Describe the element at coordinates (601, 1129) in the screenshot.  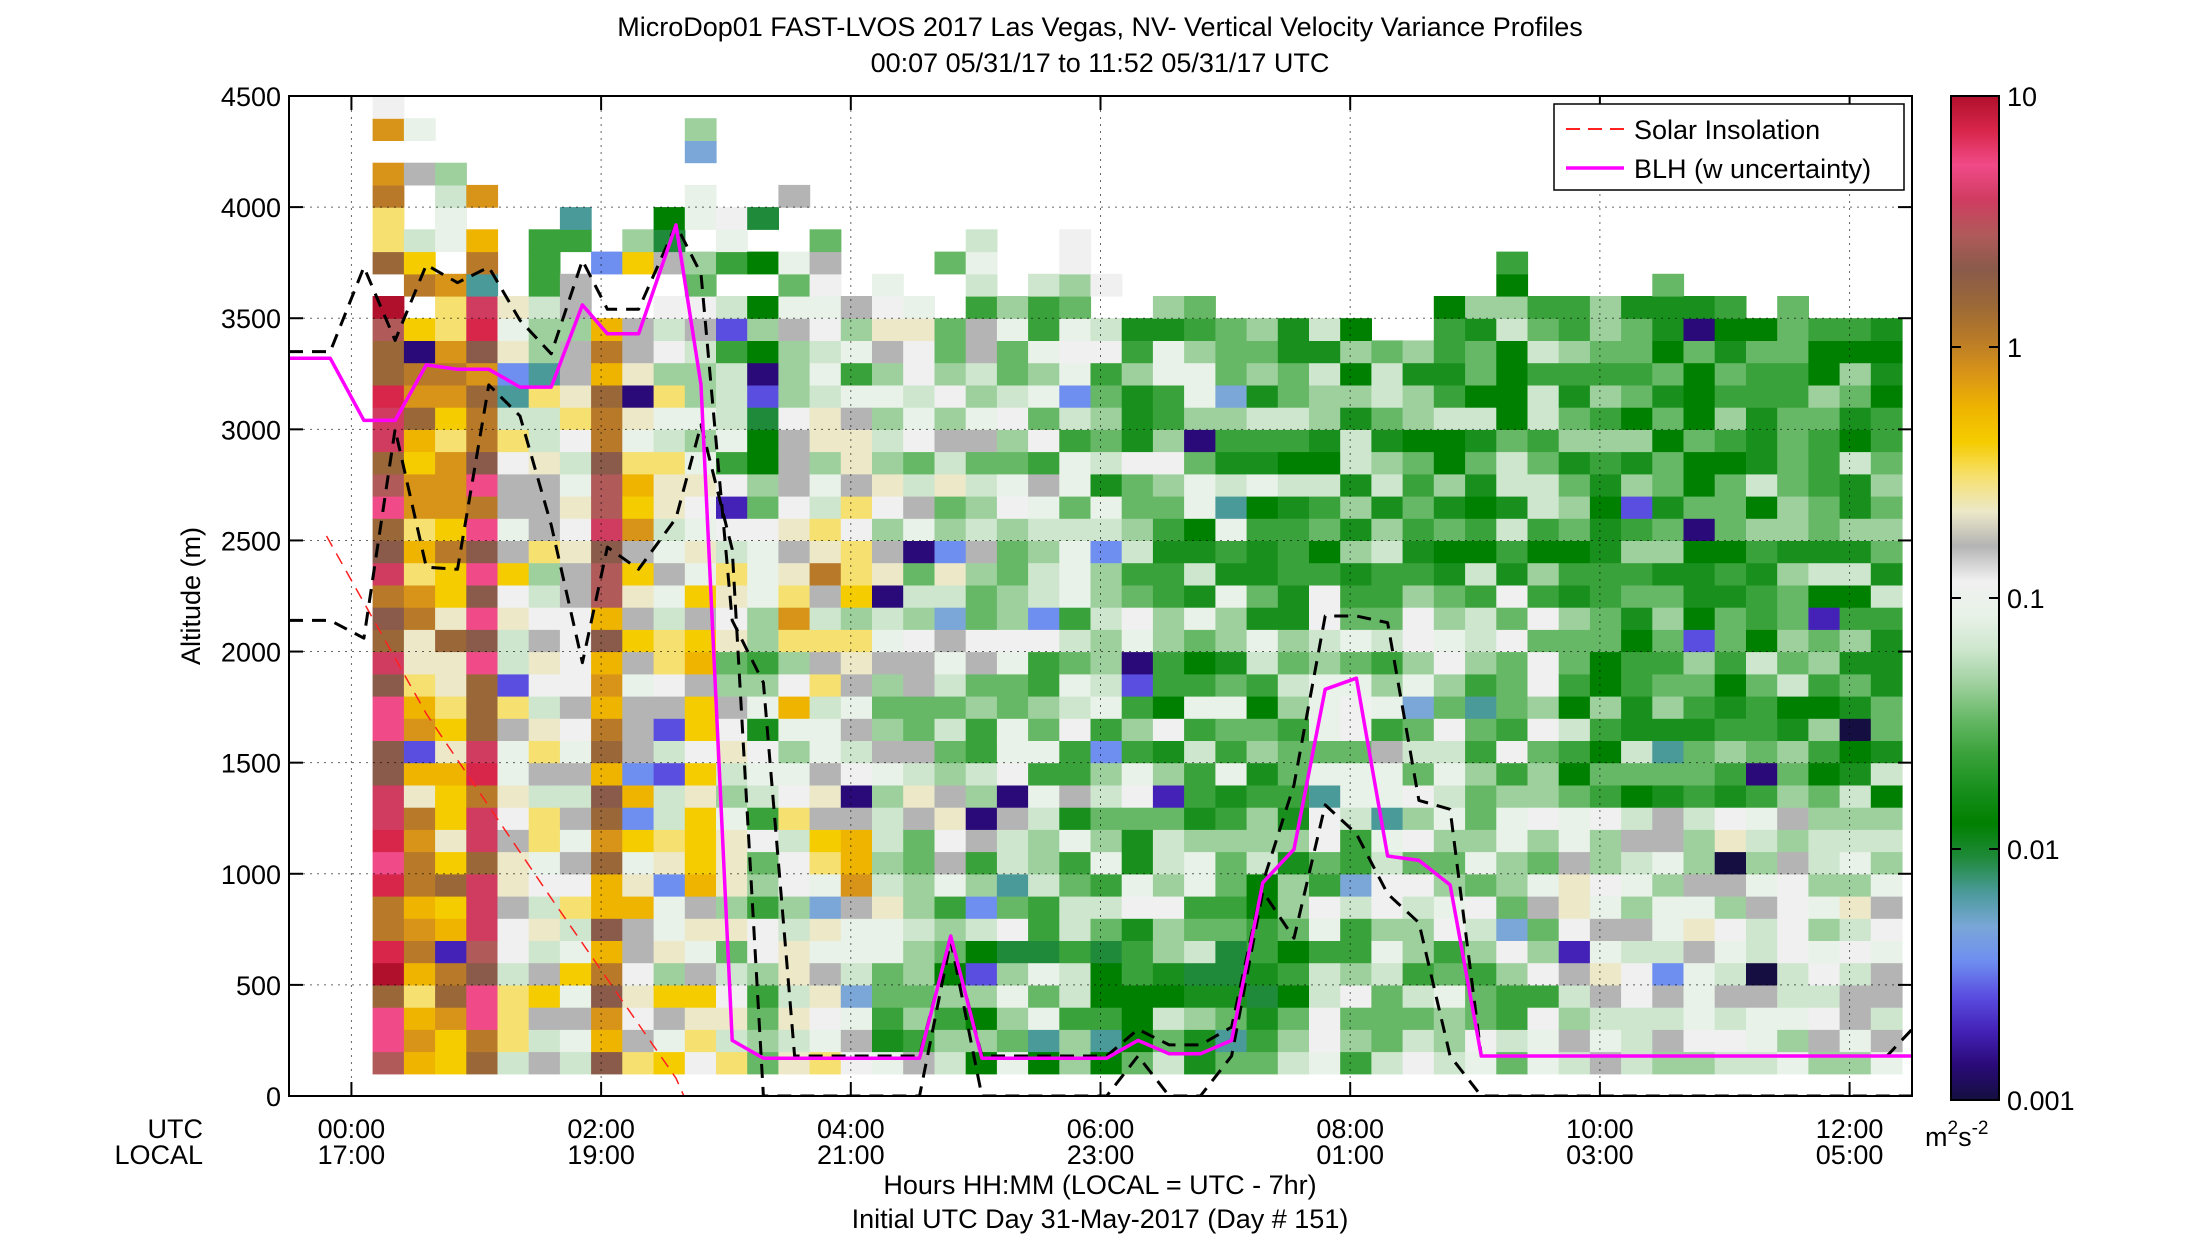
I see `x-tick-label-utc: 02:00` at that location.